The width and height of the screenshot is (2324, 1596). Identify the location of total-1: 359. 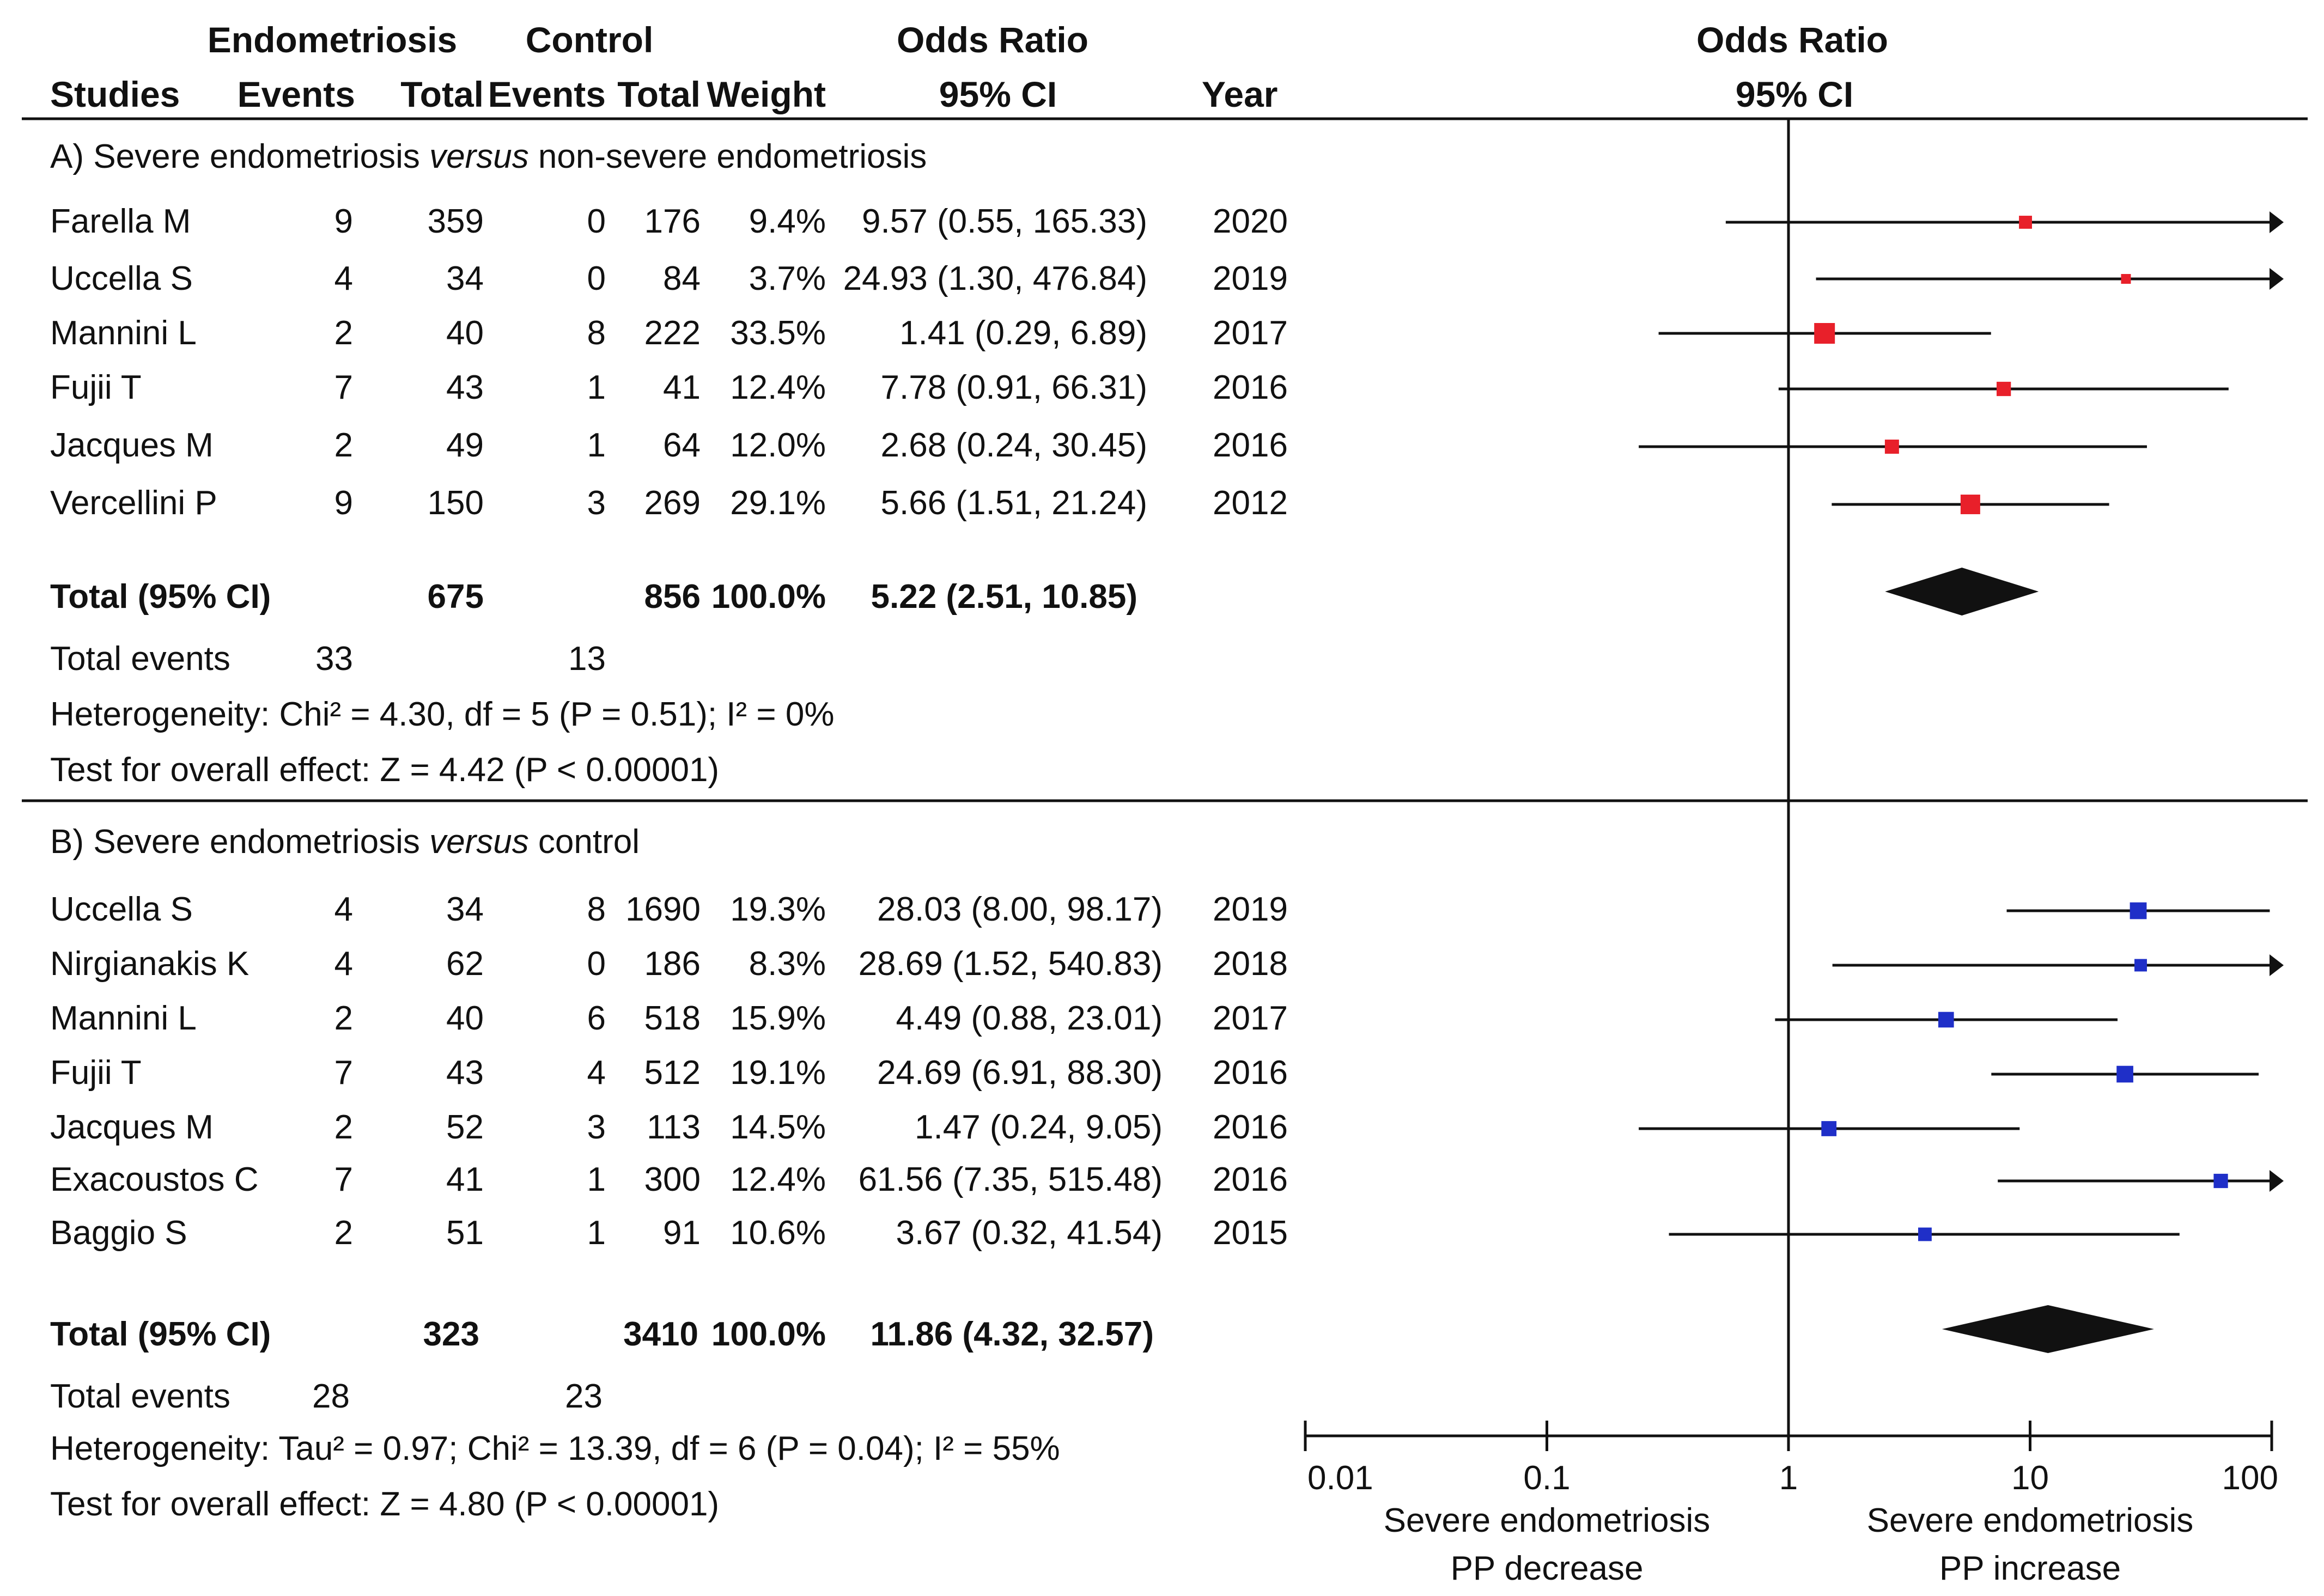
(456, 221).